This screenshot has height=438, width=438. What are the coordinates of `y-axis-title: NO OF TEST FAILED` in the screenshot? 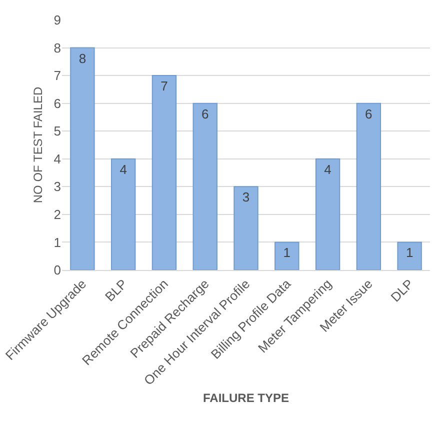 It's located at (38, 145).